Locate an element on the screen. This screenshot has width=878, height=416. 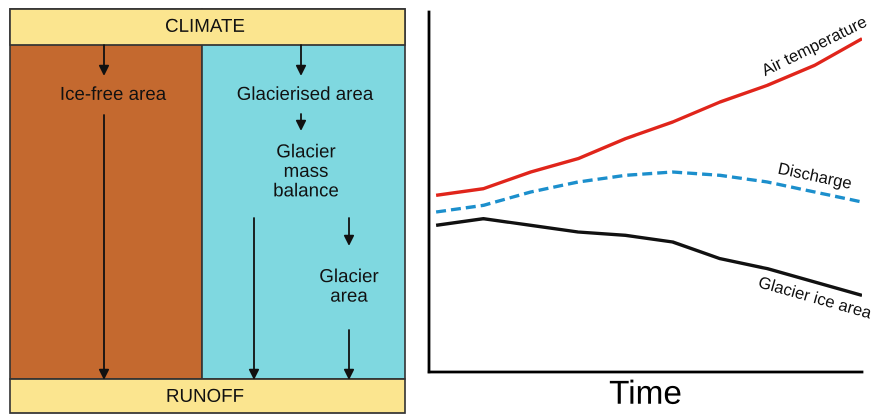
text: CLIMATE is located at coordinates (205, 25).